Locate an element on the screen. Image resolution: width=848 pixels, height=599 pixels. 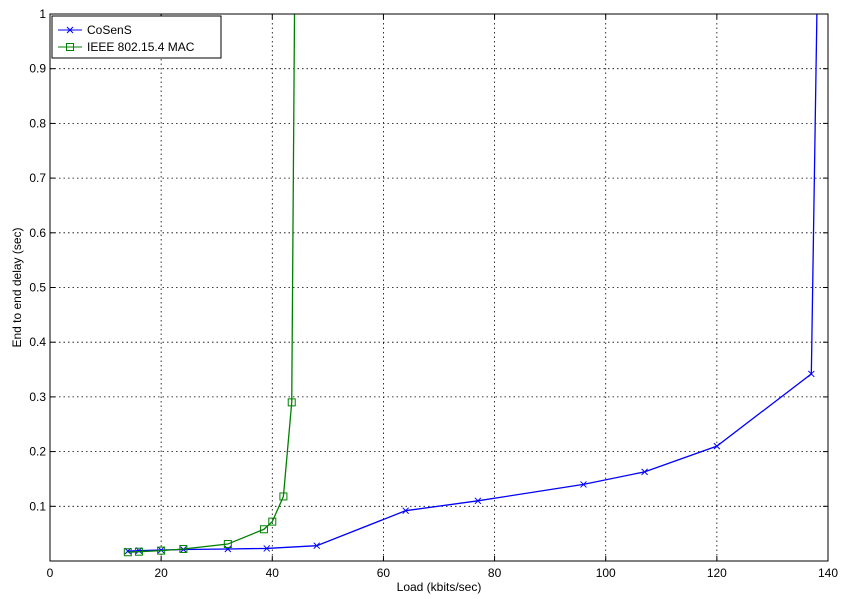
x-tick-label: 100 is located at coordinates (606, 573).